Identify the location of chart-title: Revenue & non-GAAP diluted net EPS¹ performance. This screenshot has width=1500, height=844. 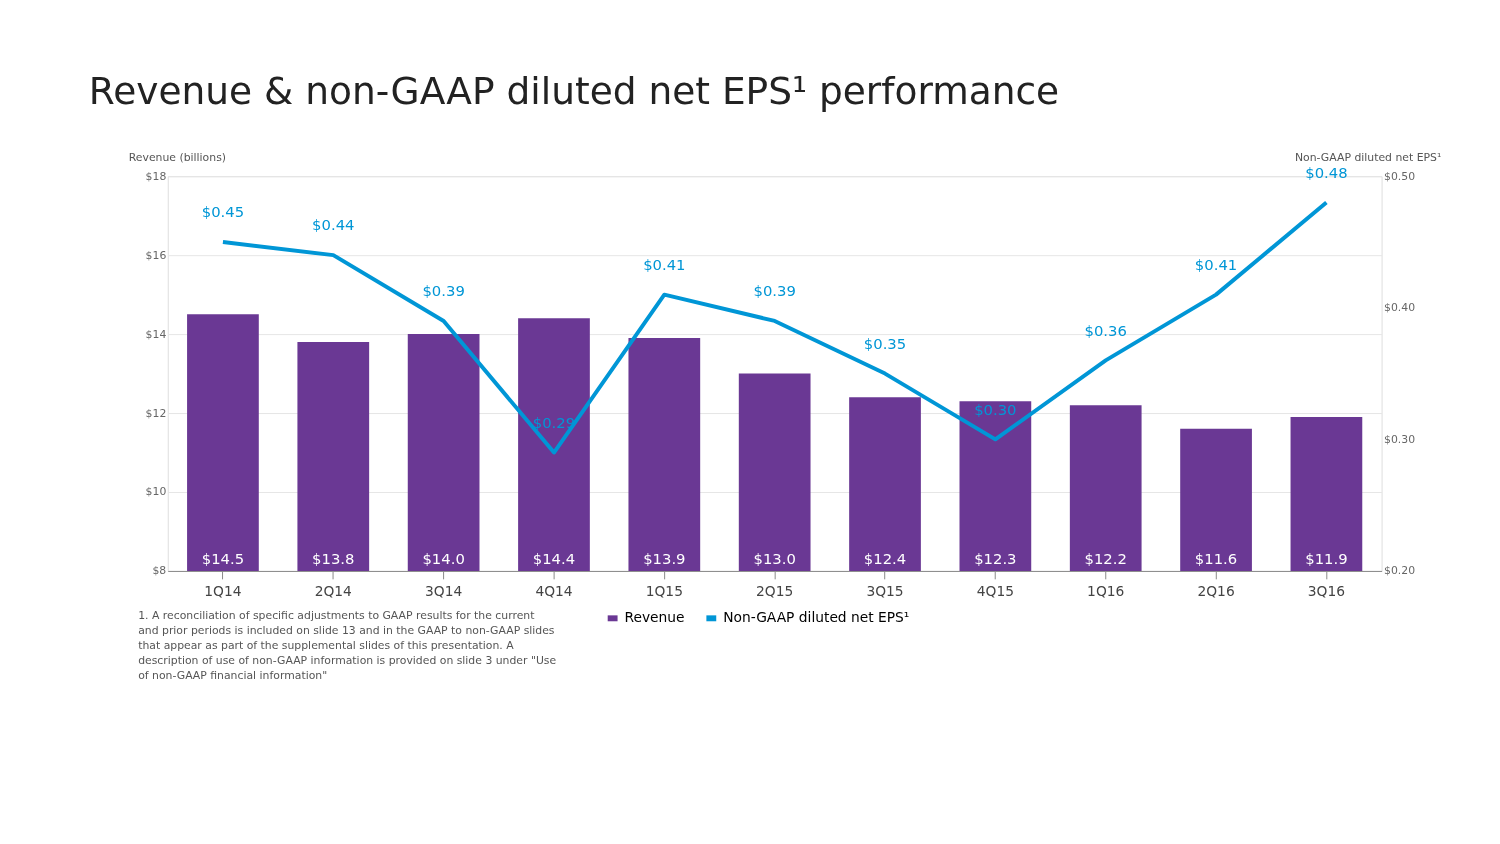
(574, 91).